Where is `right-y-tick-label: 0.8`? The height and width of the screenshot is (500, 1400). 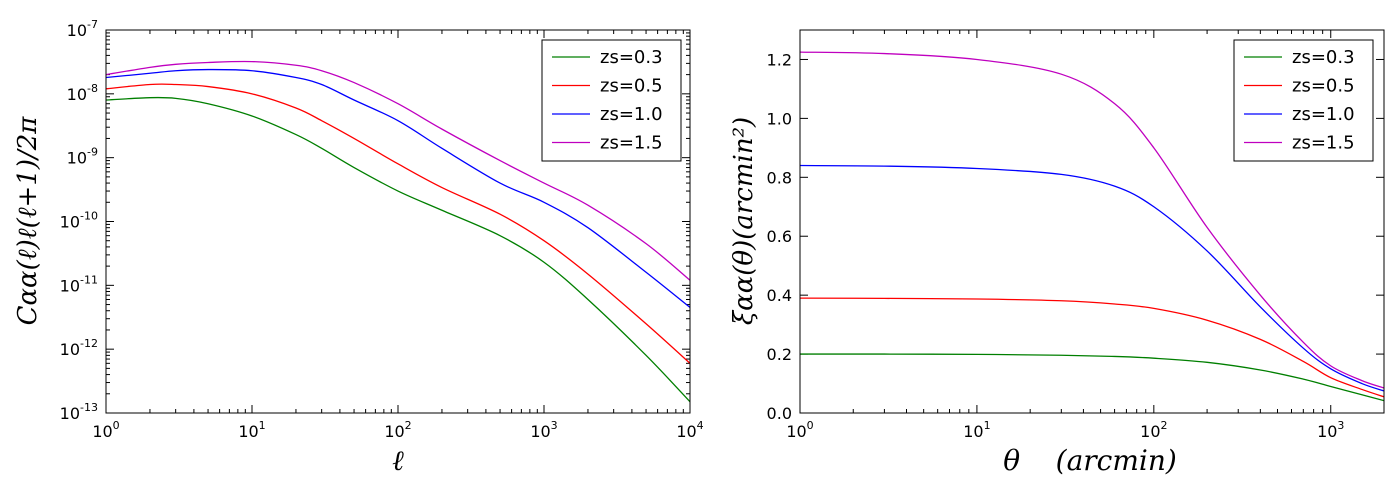 right-y-tick-label: 0.8 is located at coordinates (779, 177).